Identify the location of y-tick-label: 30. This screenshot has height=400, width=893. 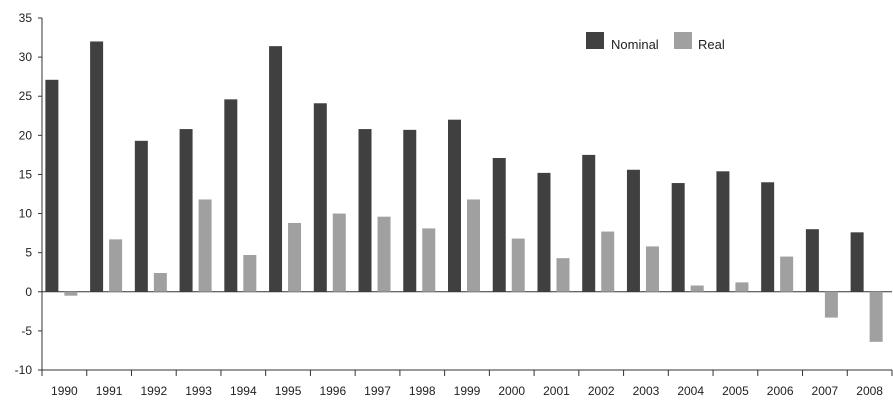
(26, 57).